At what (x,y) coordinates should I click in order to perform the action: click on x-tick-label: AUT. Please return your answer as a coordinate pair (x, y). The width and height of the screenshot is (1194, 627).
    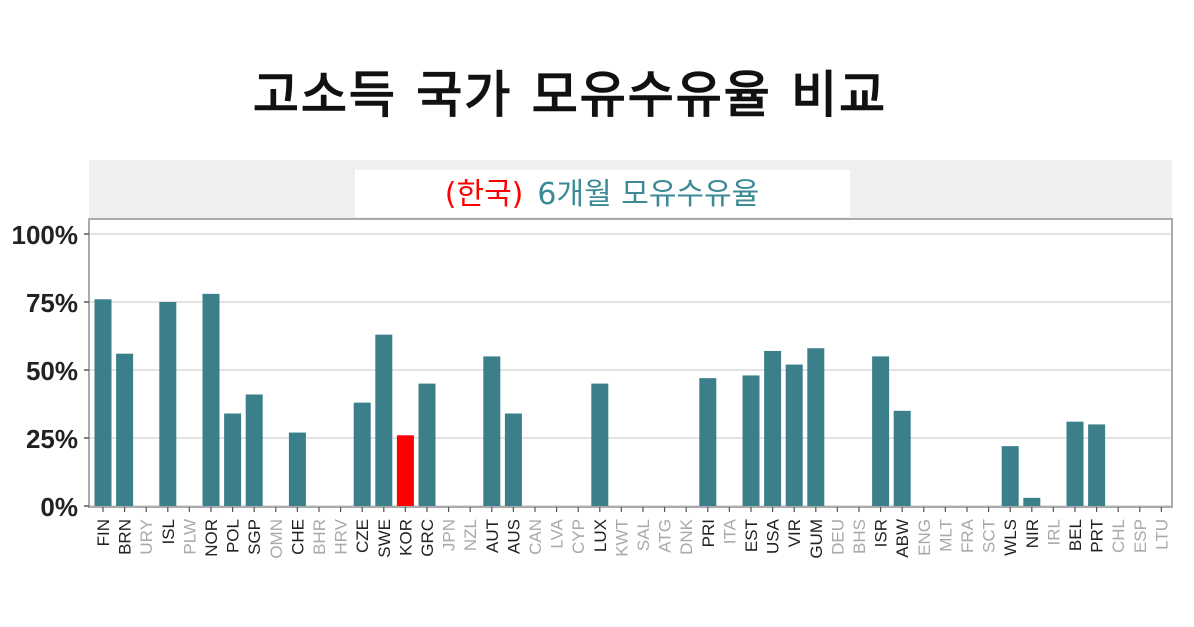
    Looking at the image, I should click on (492, 536).